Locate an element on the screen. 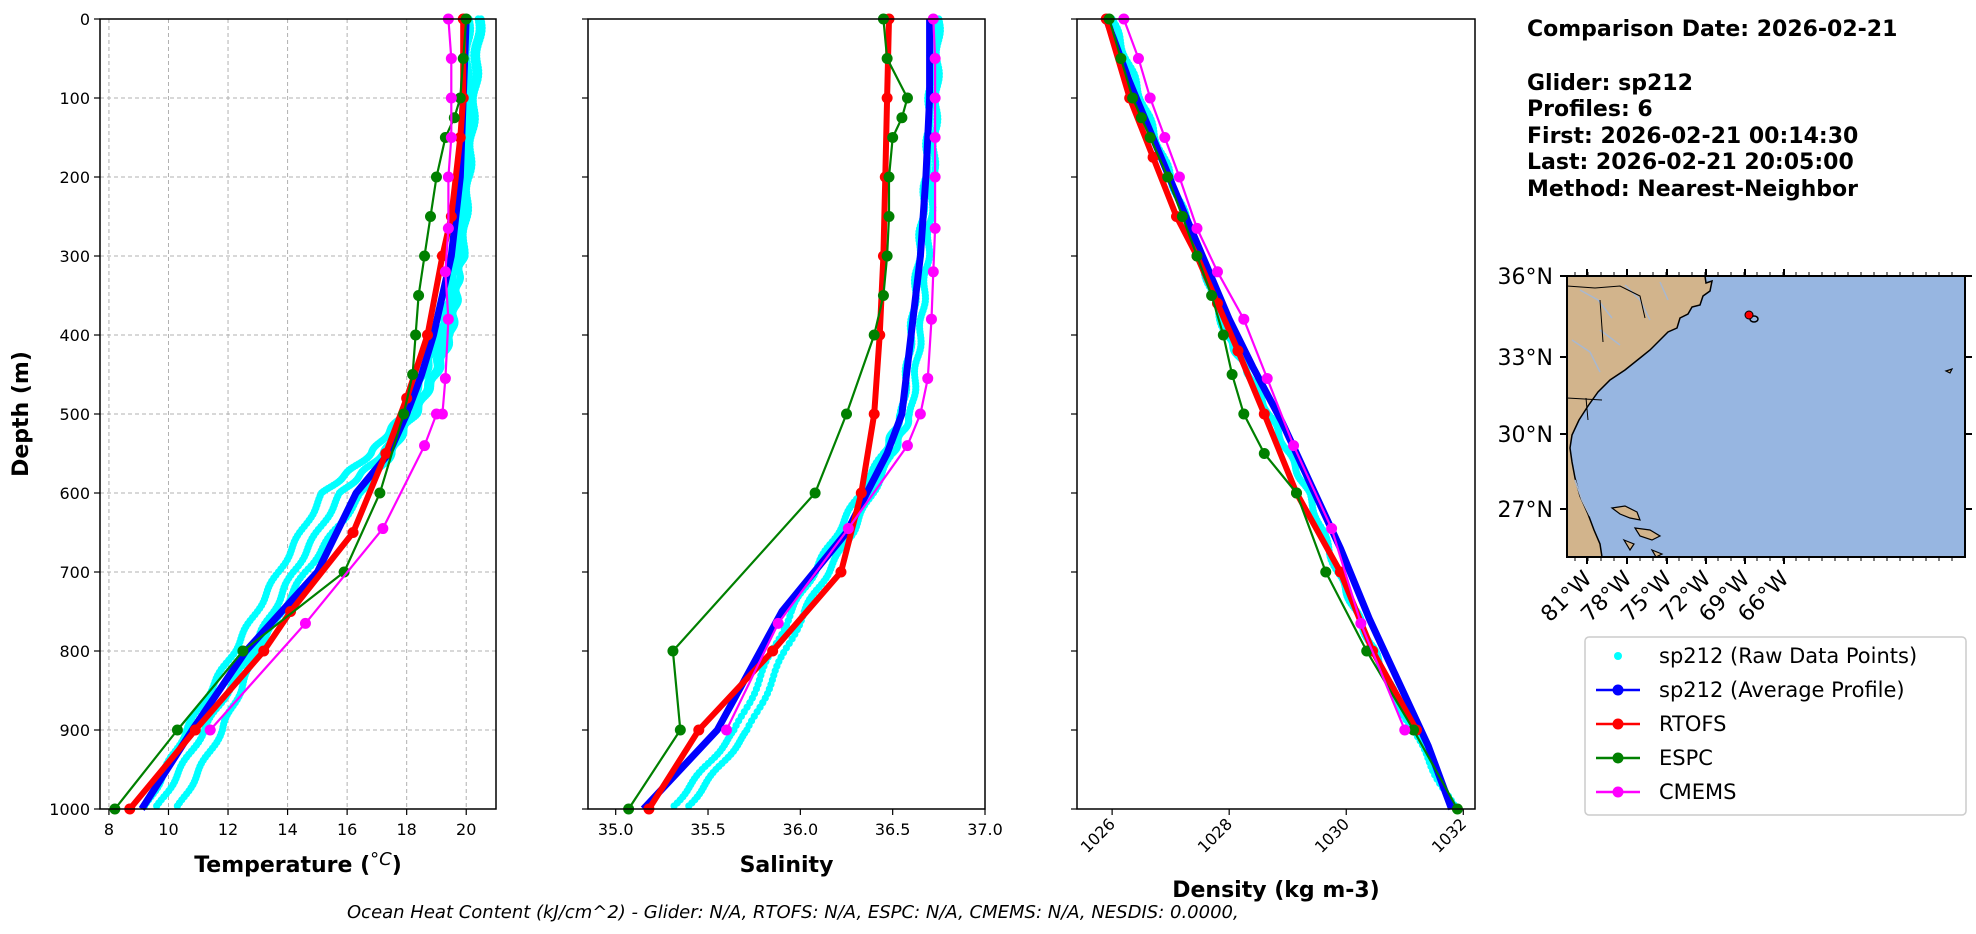  depth-axis-label: Depth (m) is located at coordinates (21, 414).